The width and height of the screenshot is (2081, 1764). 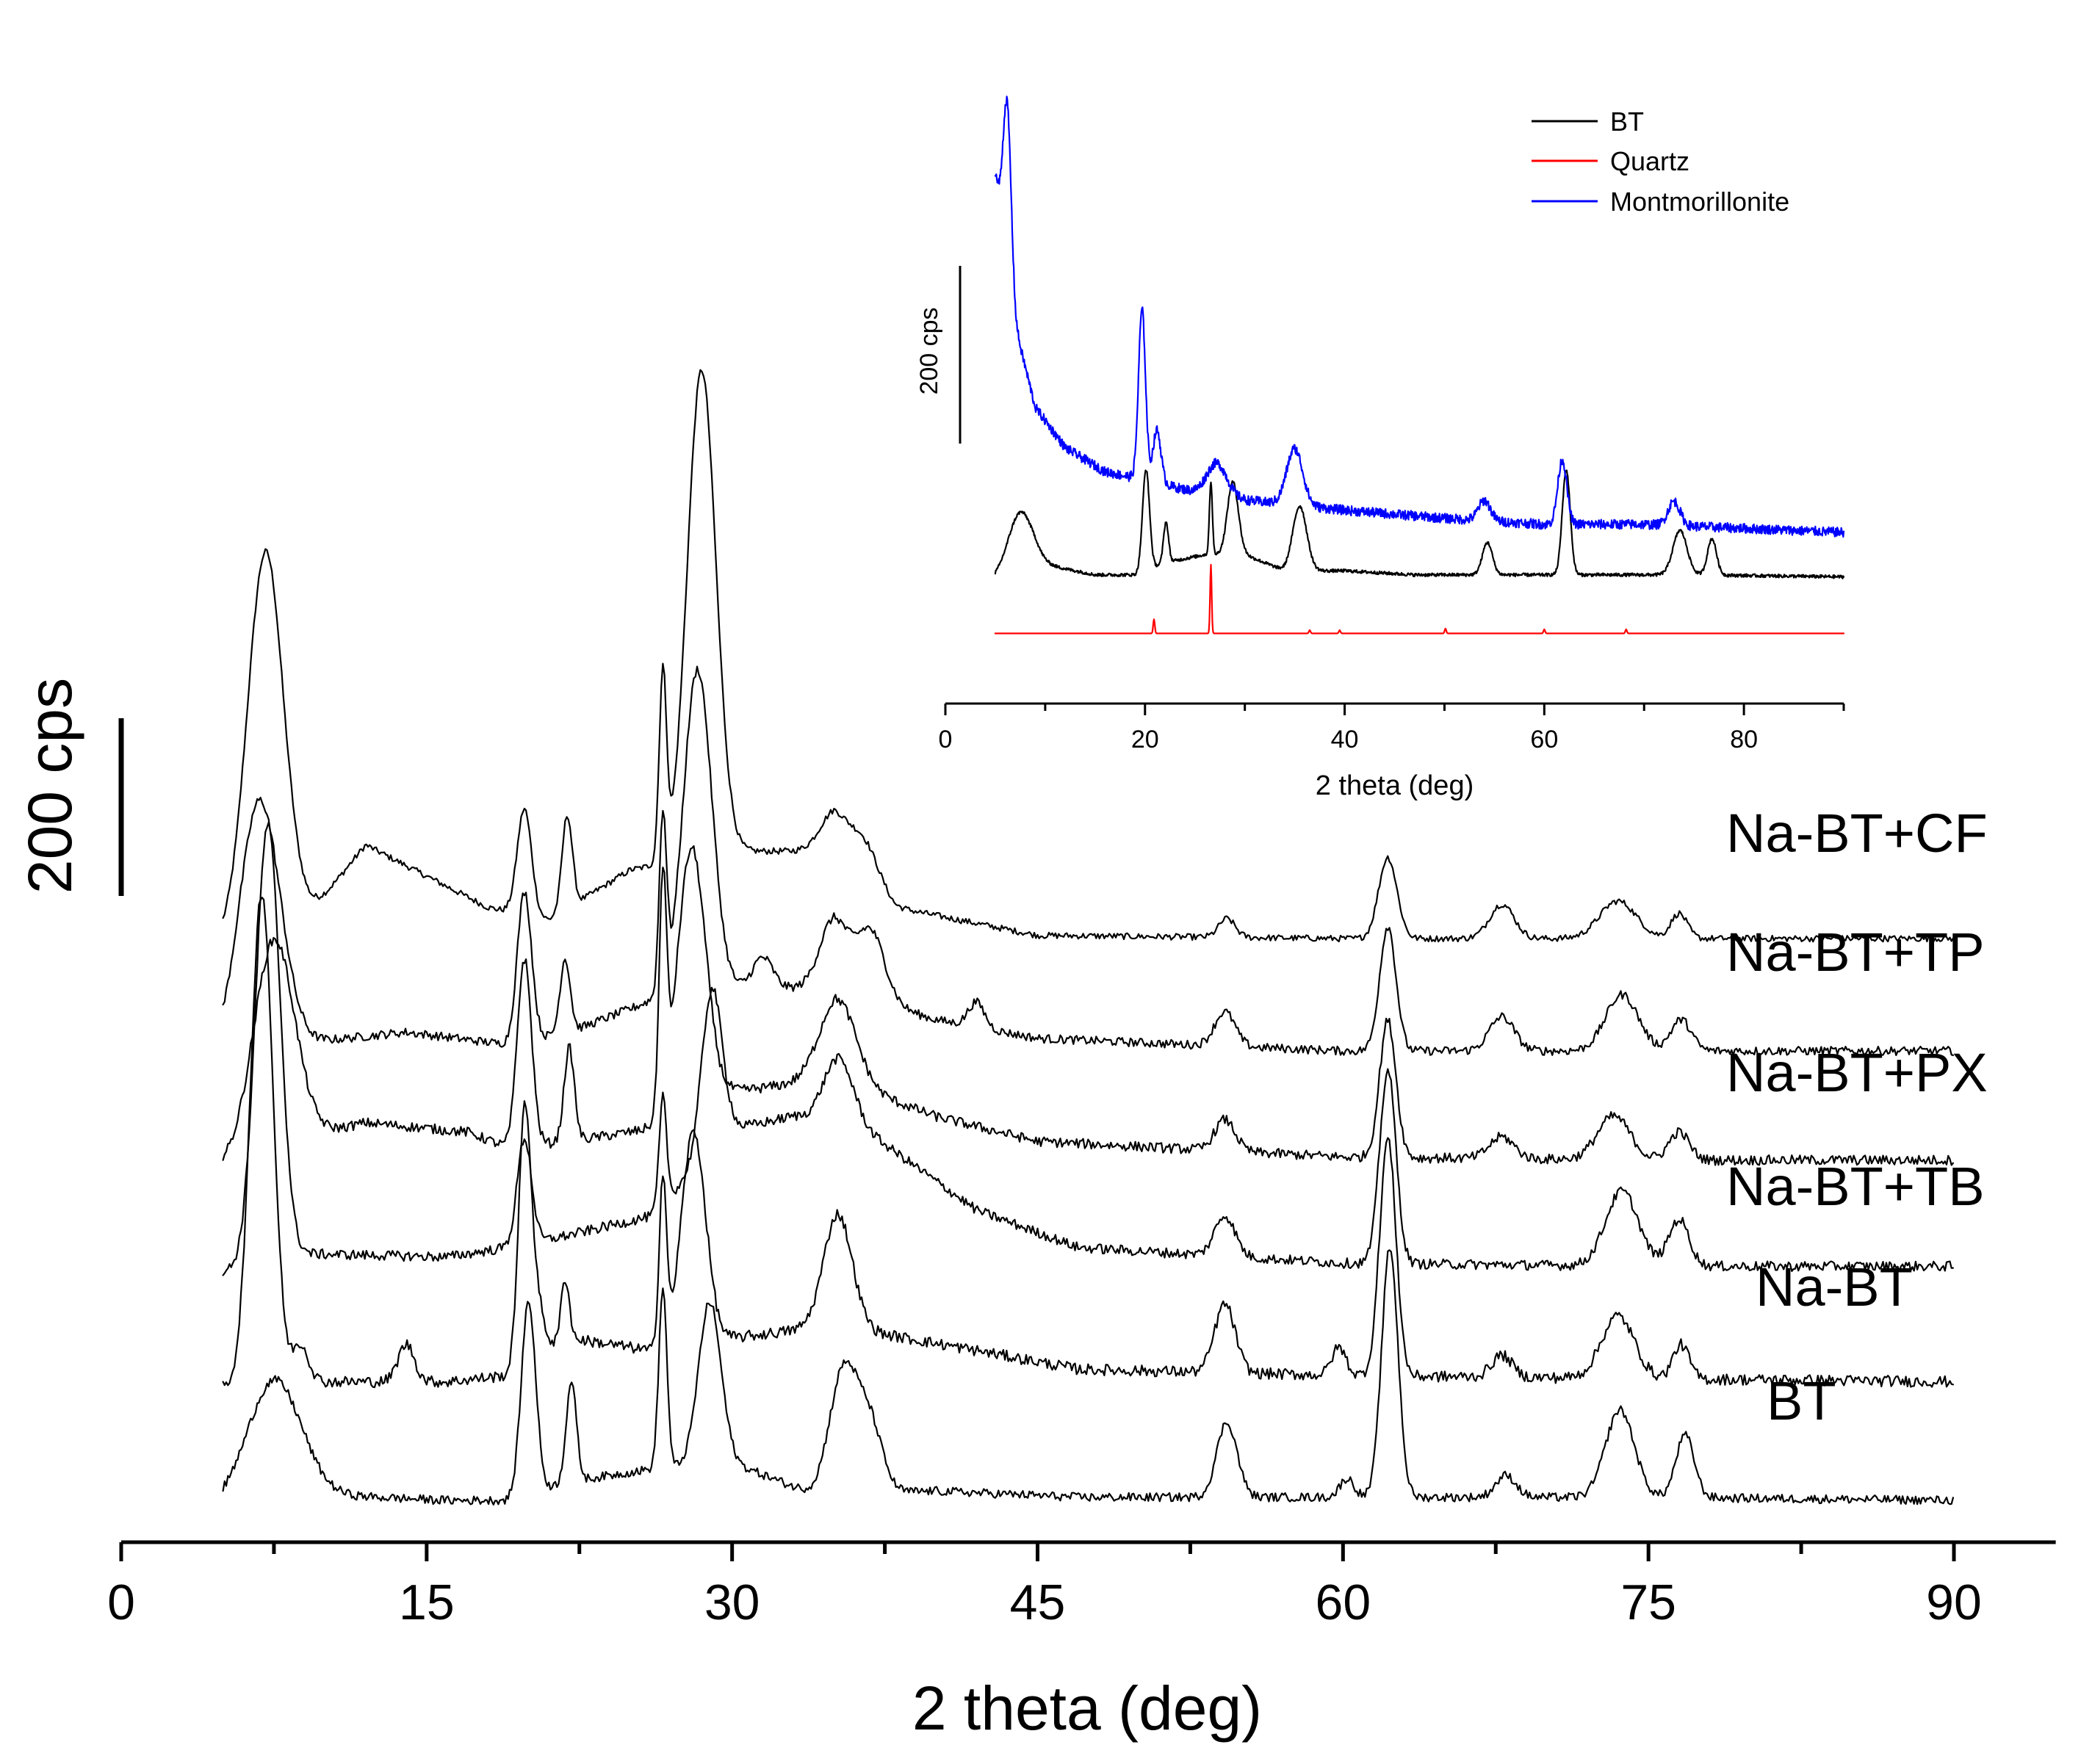 What do you see at coordinates (732, 1602) in the screenshot?
I see `x-tick-label: 30` at bounding box center [732, 1602].